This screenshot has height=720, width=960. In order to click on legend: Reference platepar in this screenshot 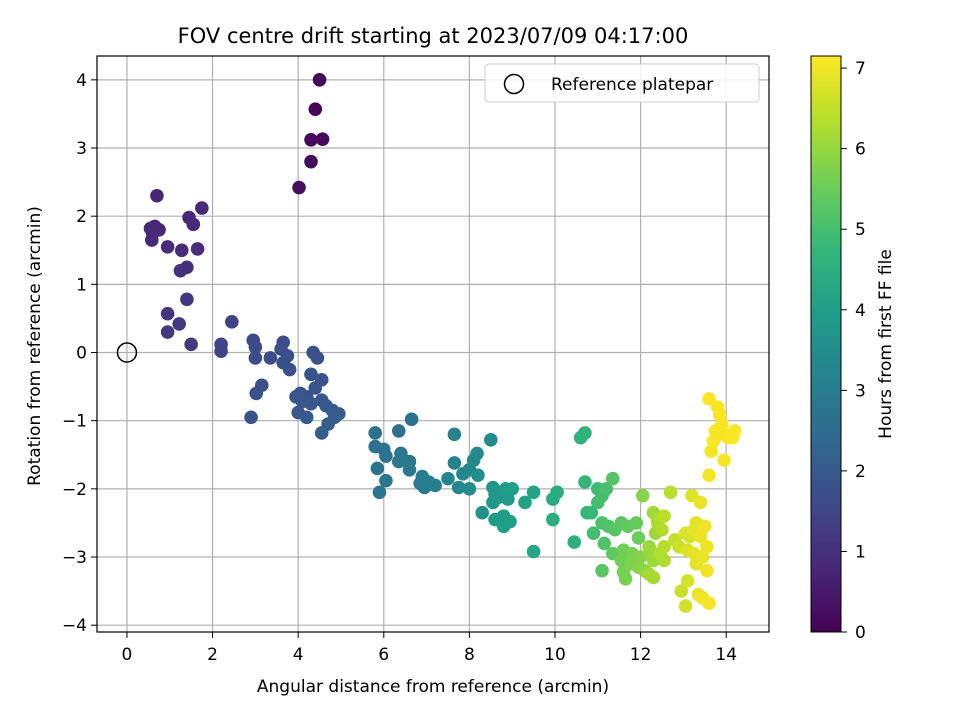, I will do `click(622, 83)`.